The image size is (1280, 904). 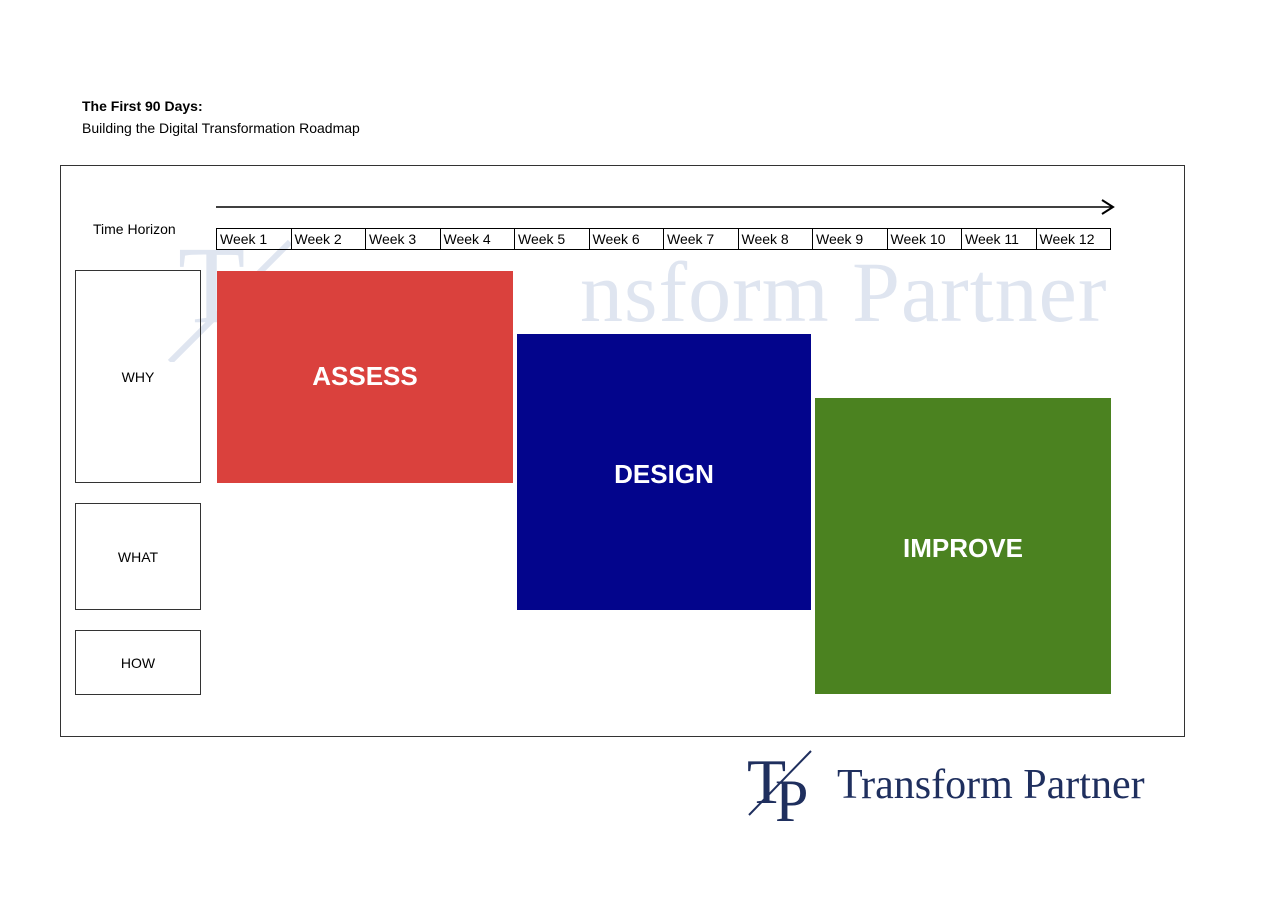 I want to click on svg-text: T, so click(x=766, y=781).